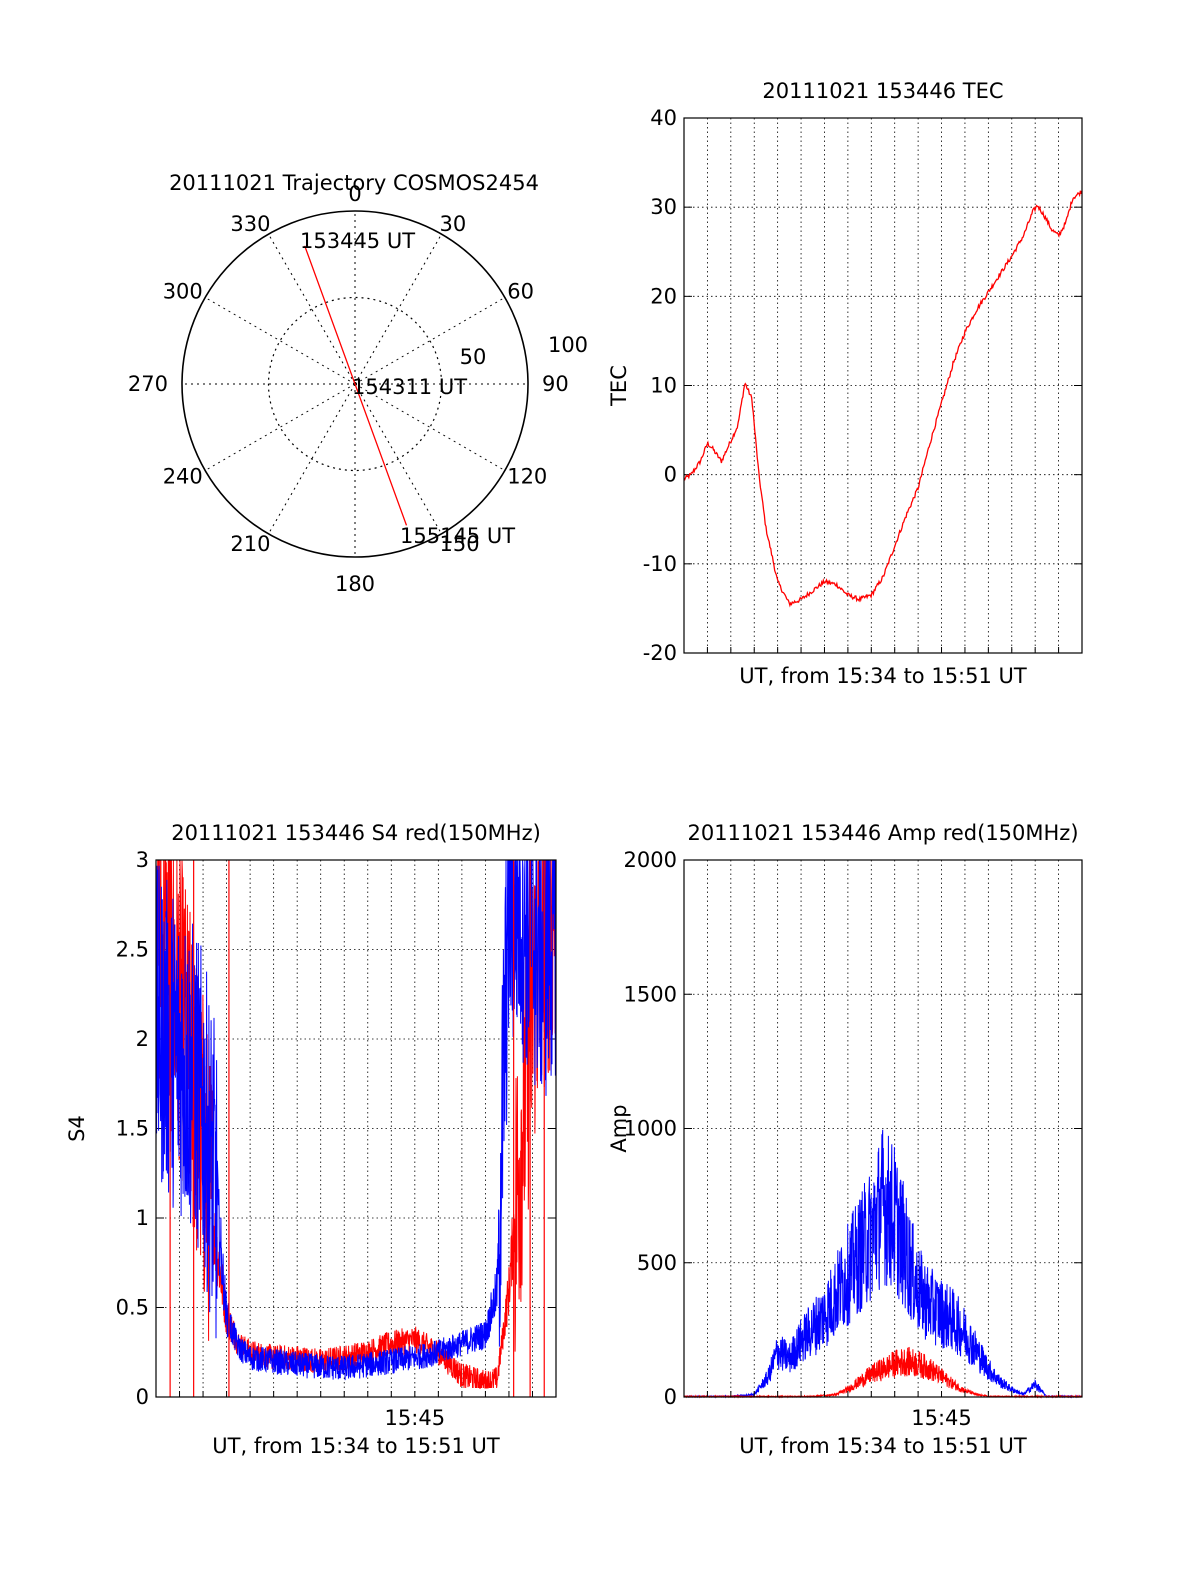 This screenshot has width=1200, height=1575. Describe the element at coordinates (250, 544) in the screenshot. I see `azimuth-label: 210` at that location.